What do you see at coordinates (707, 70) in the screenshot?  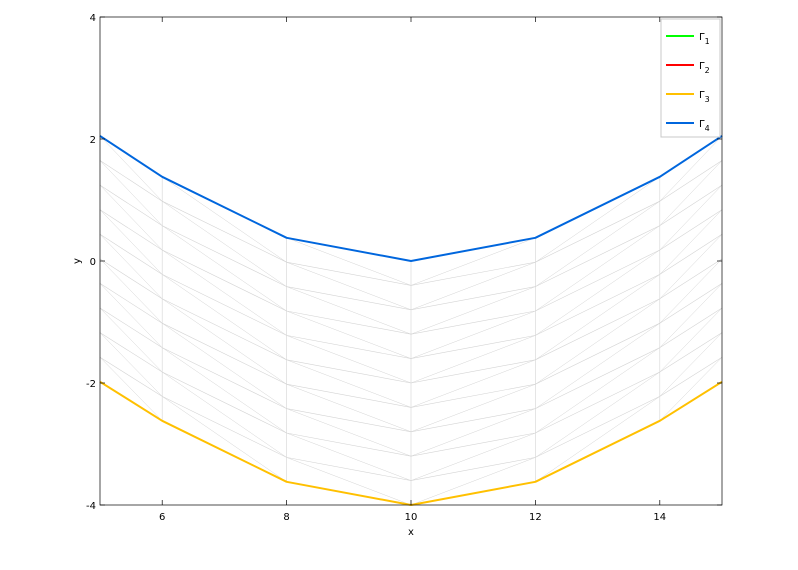 I see `legend-subscript: 2` at bounding box center [707, 70].